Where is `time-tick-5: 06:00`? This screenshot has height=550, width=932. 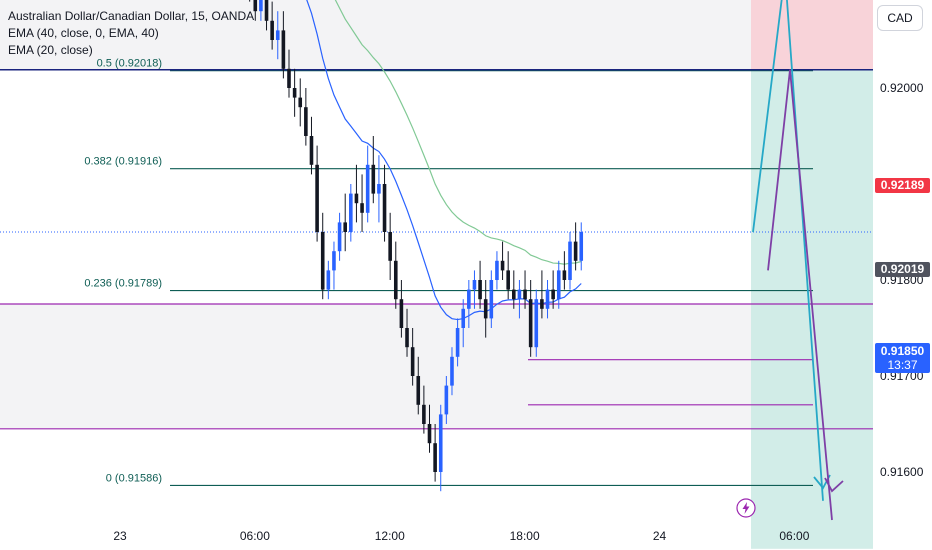 time-tick-5: 06:00 is located at coordinates (794, 536).